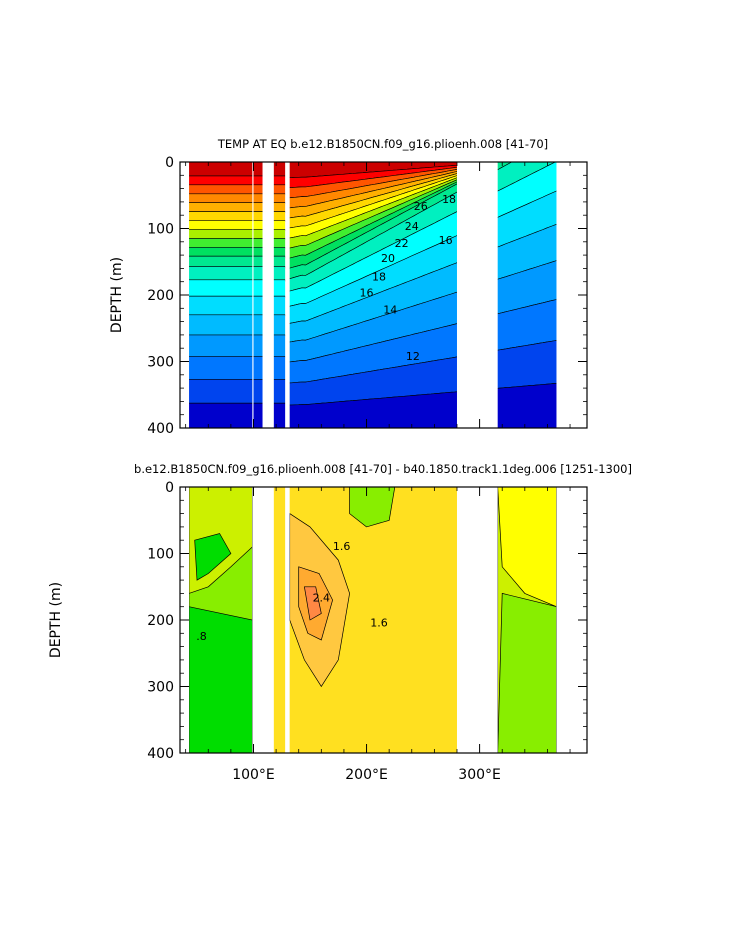  Describe the element at coordinates (56, 620) in the screenshot. I see `difference-panel-ylabel: DEPTH (m)` at that location.